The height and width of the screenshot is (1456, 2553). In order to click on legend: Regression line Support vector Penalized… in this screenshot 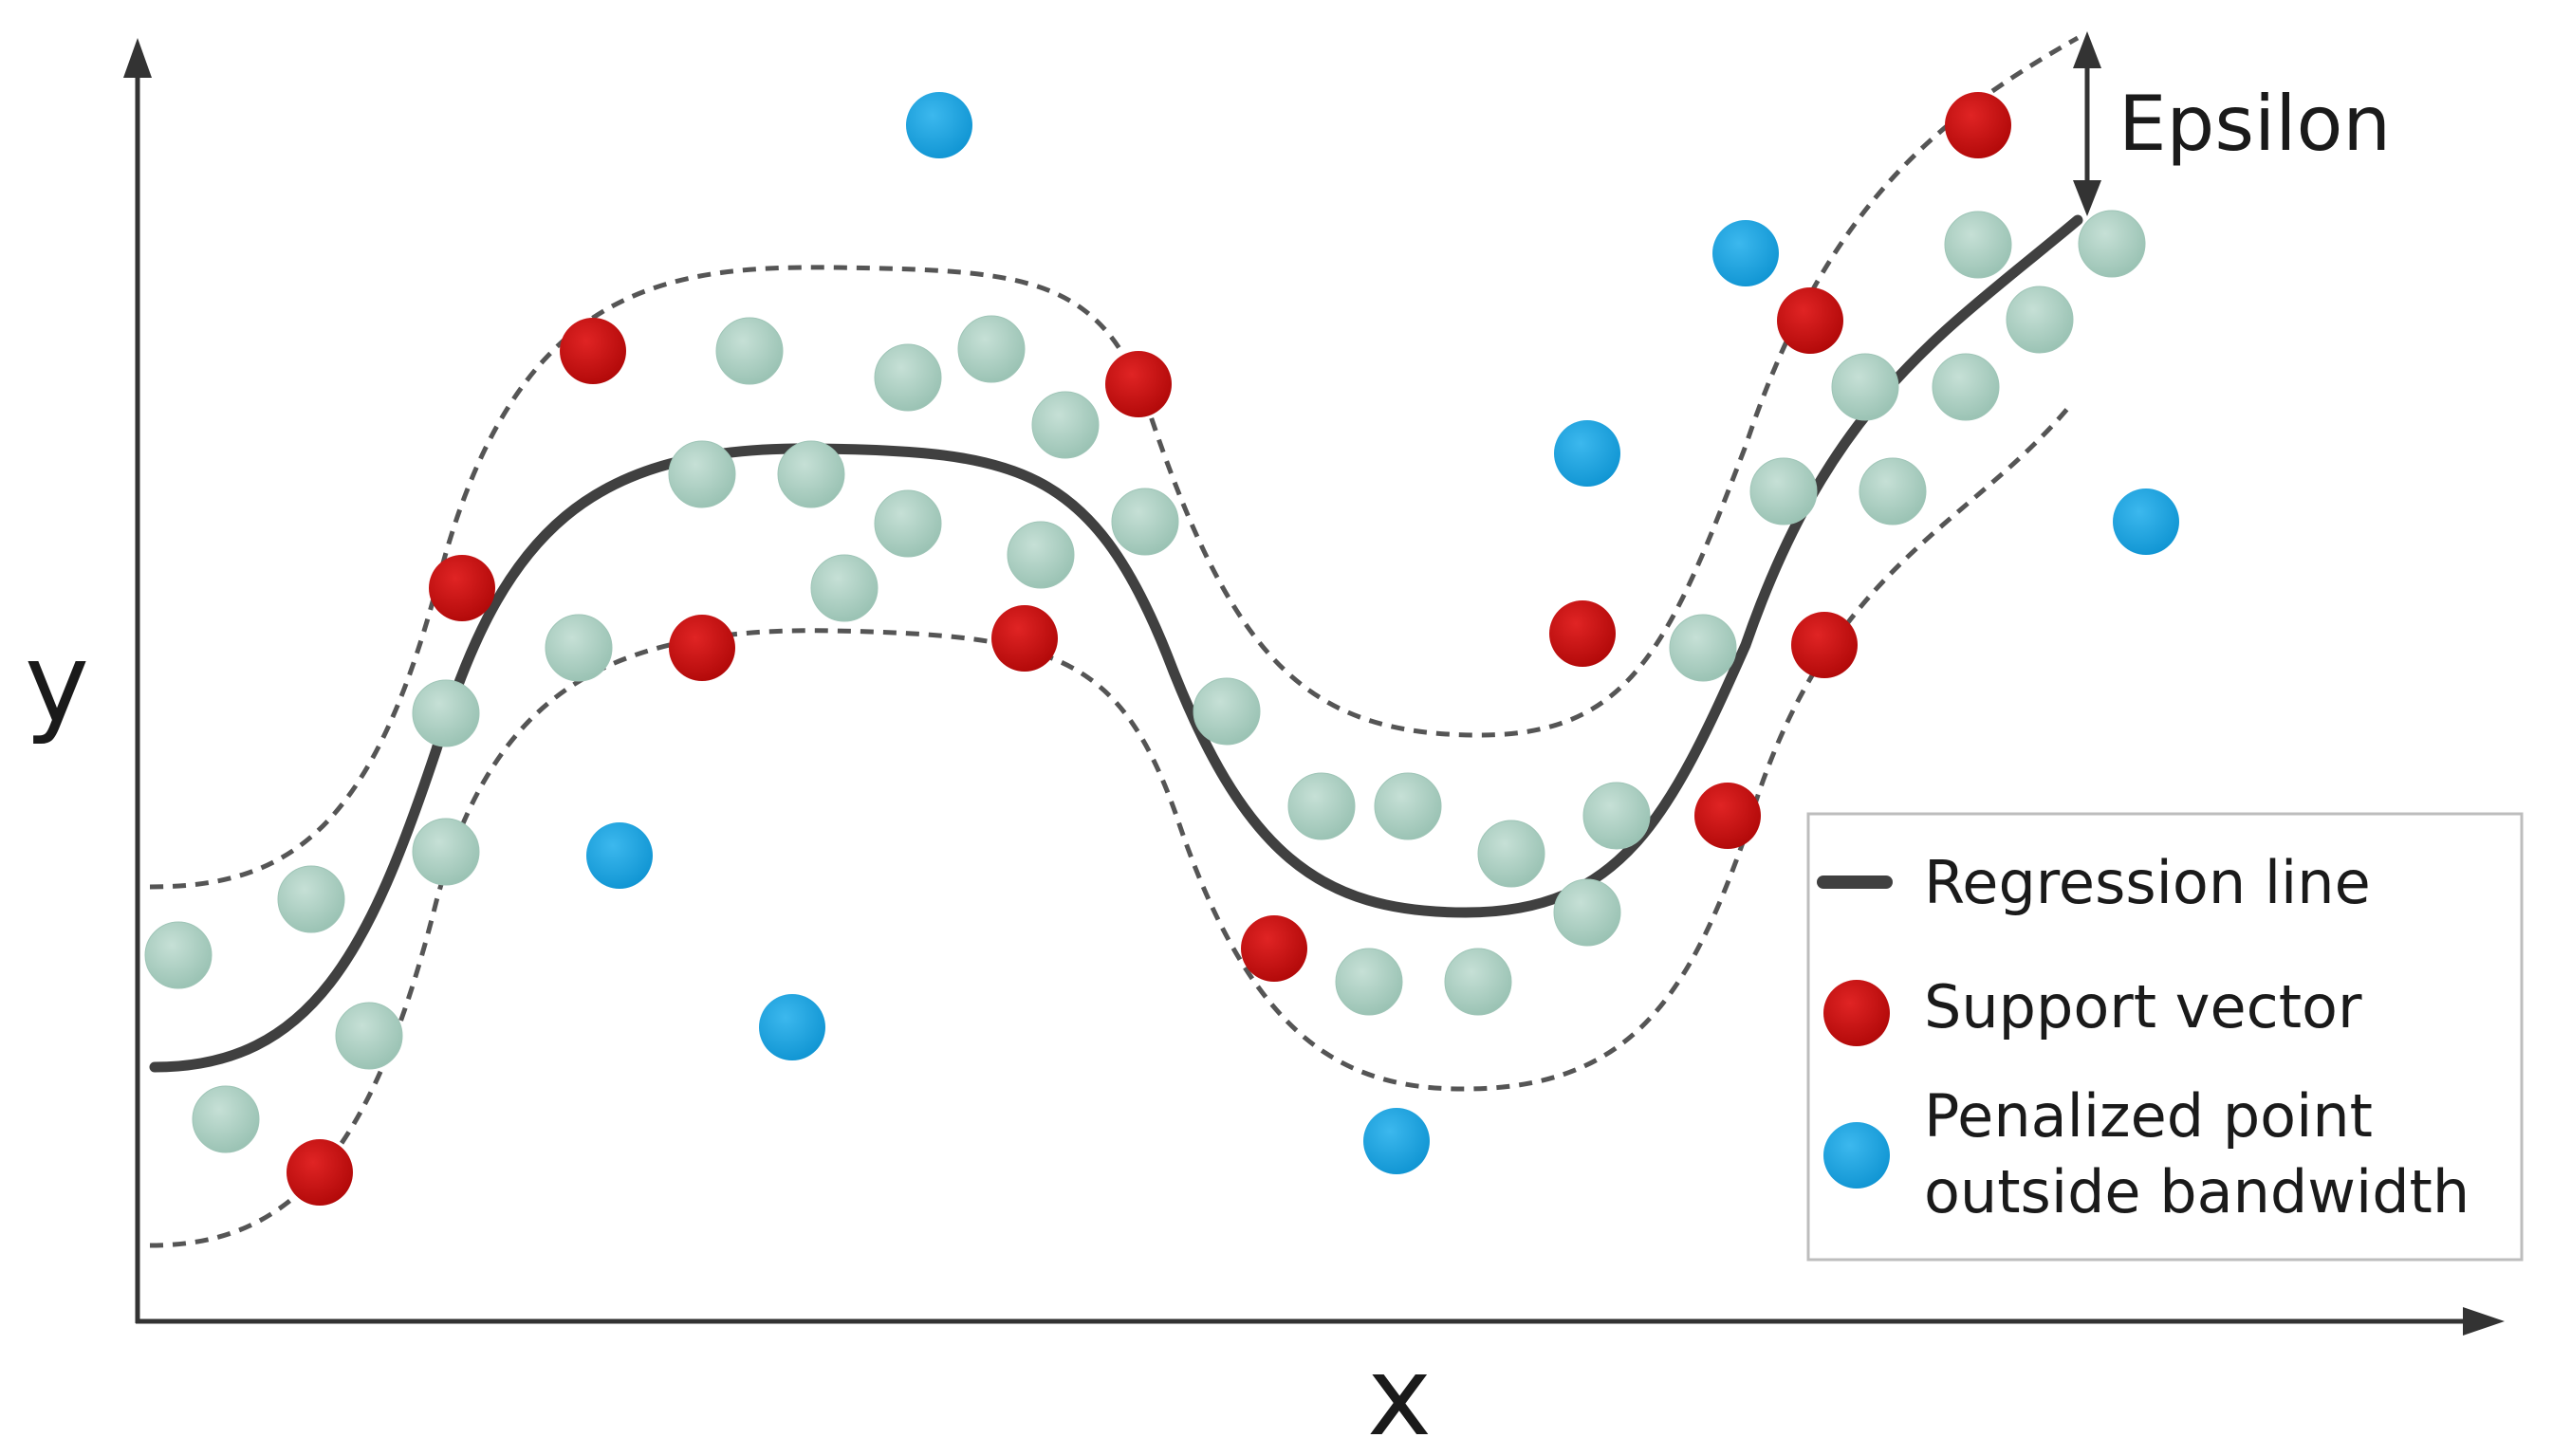, I will do `click(2165, 1037)`.